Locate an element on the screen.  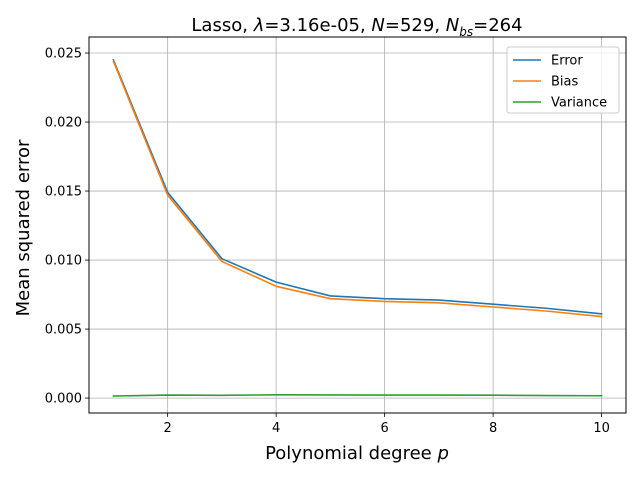
legend: Error Bias Variance is located at coordinates (563, 80).